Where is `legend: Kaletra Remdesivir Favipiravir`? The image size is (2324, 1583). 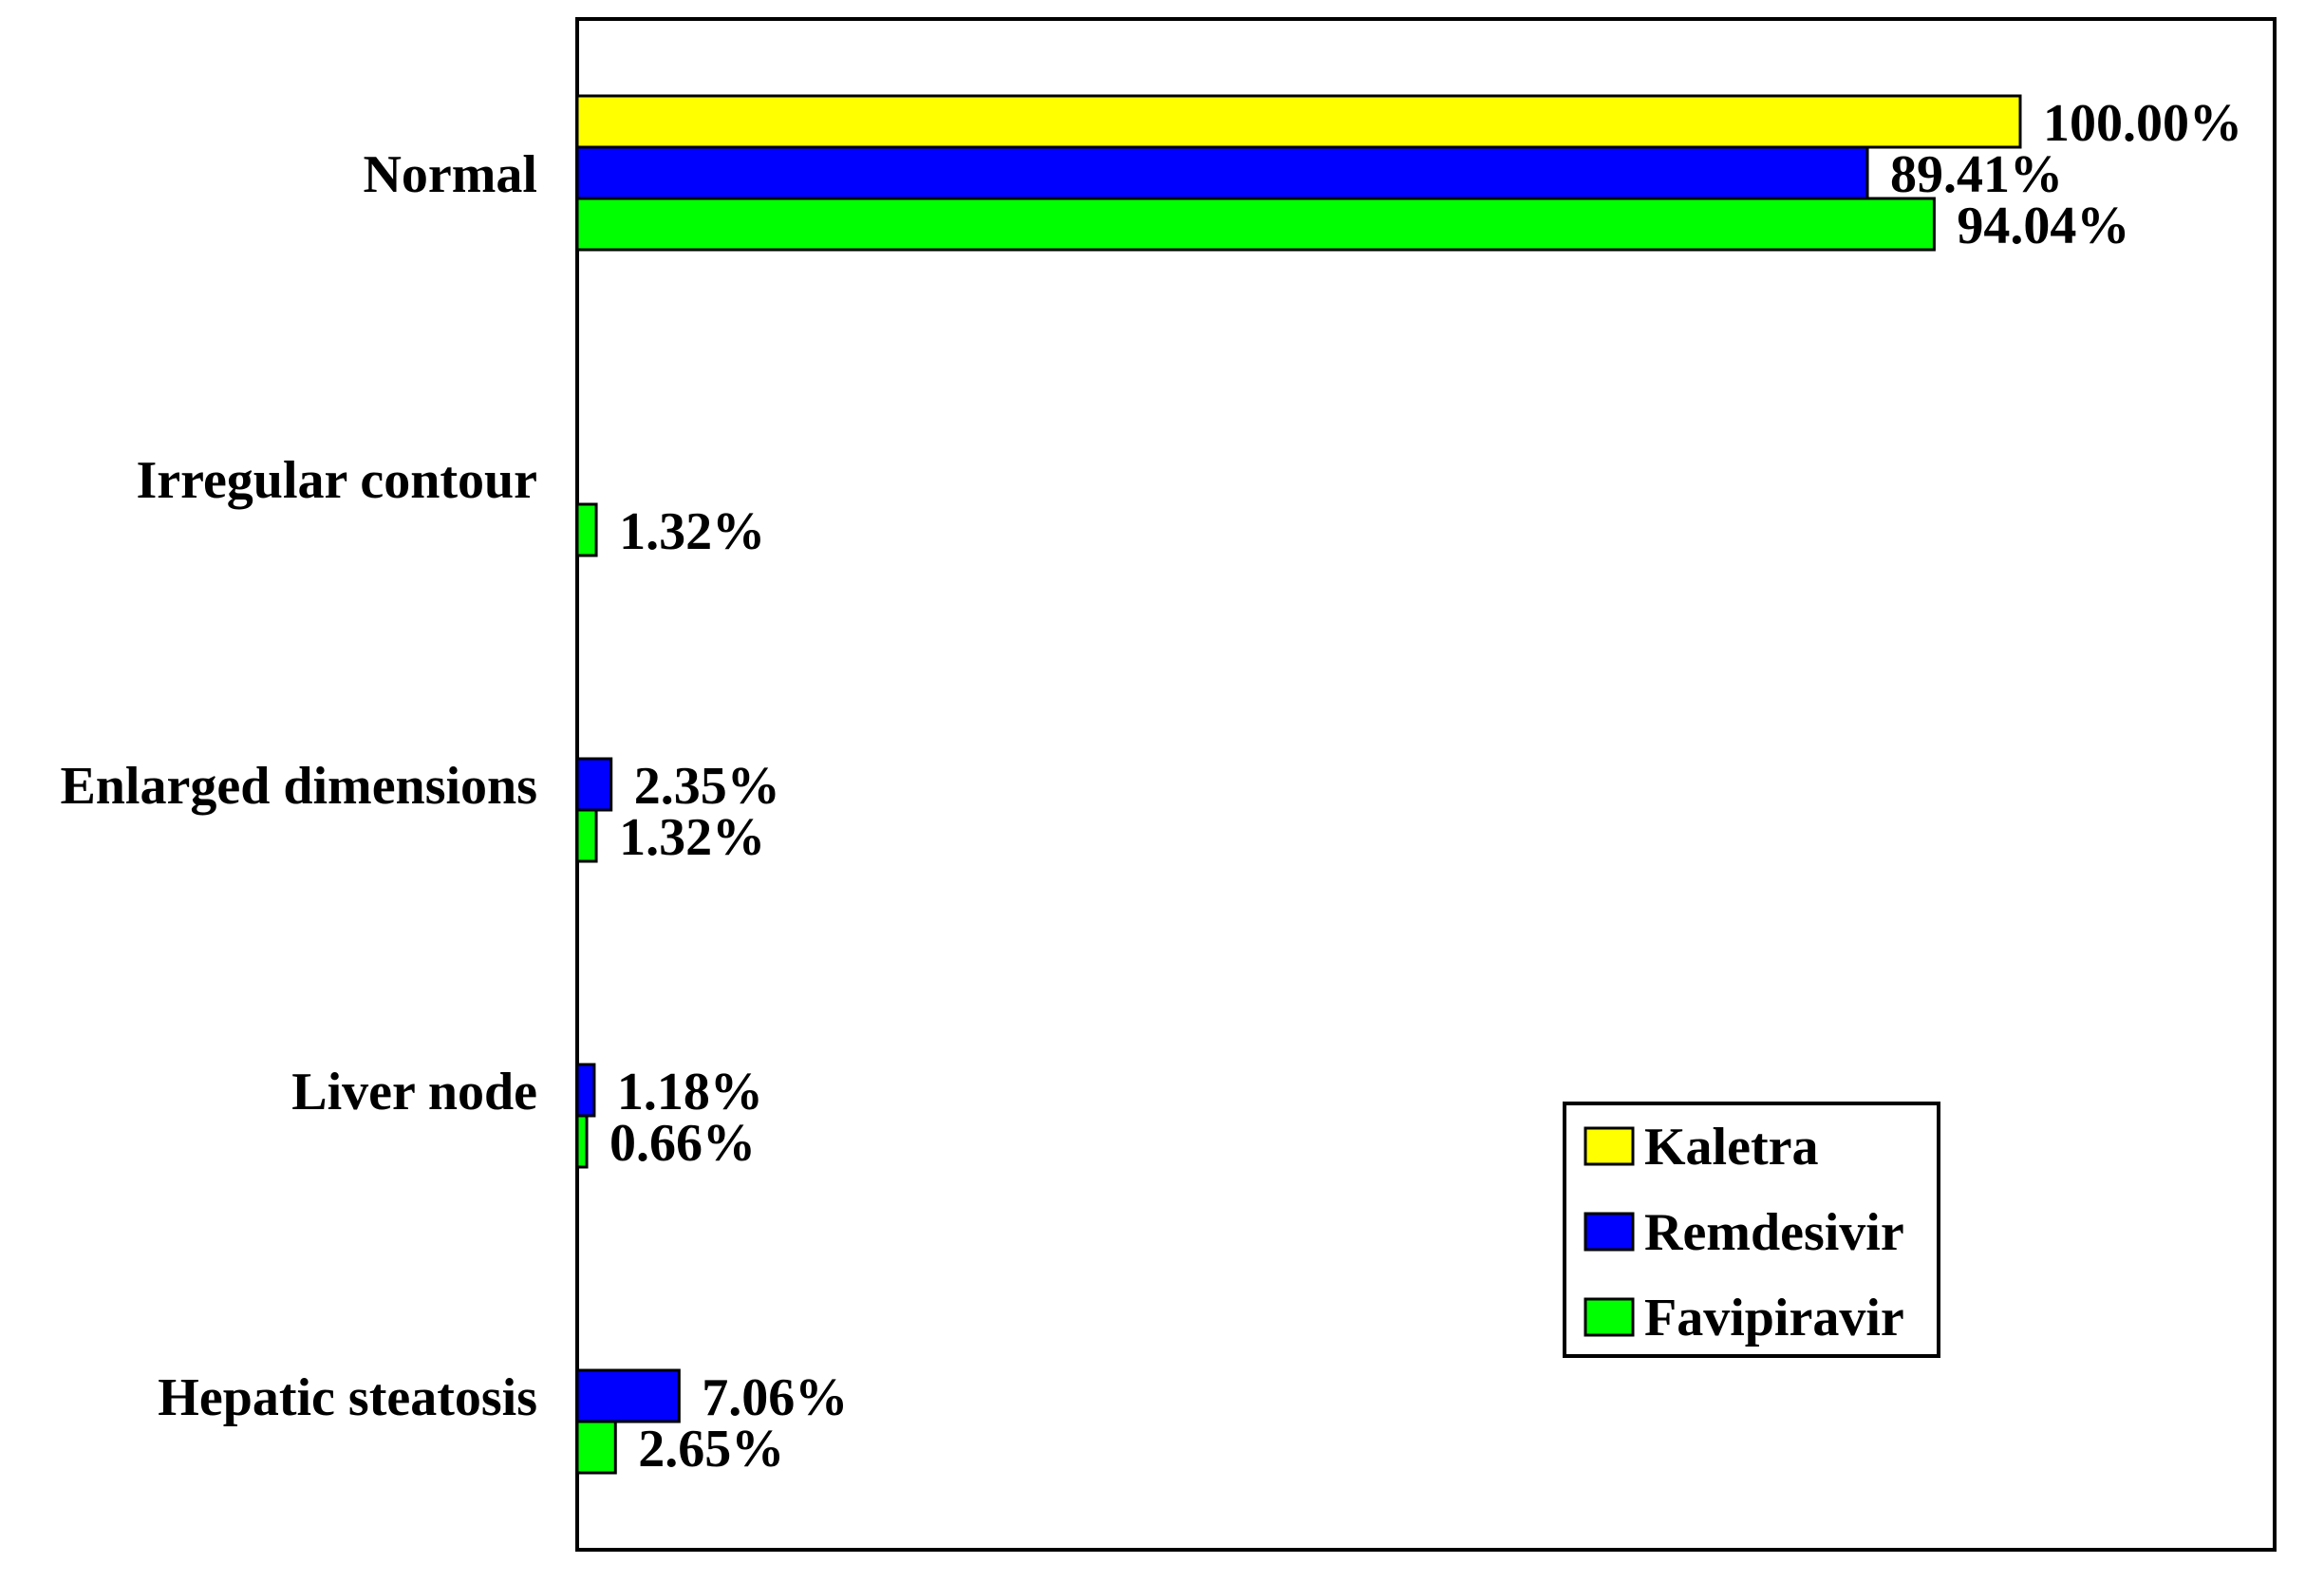
legend: Kaletra Remdesivir Favipiravir is located at coordinates (1751, 1230).